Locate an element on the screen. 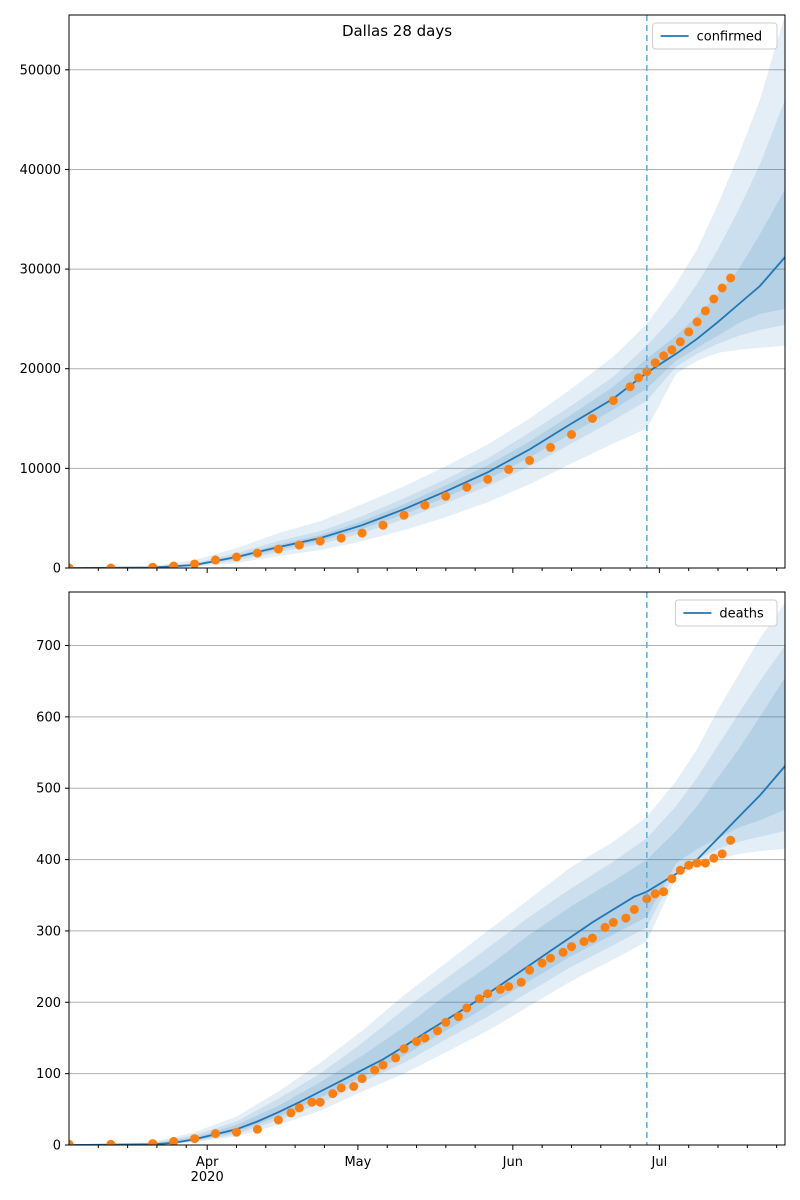  confirmed-ytick-label: 40000 is located at coordinates (40, 170).